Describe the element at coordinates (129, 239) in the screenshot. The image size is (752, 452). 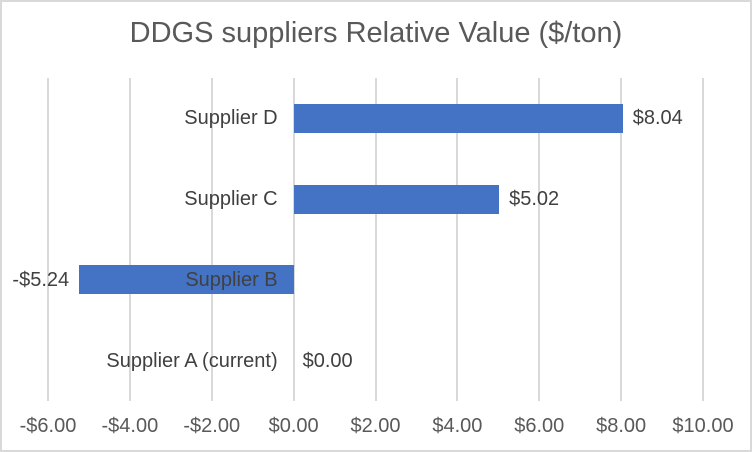
I see `gridline--4` at that location.